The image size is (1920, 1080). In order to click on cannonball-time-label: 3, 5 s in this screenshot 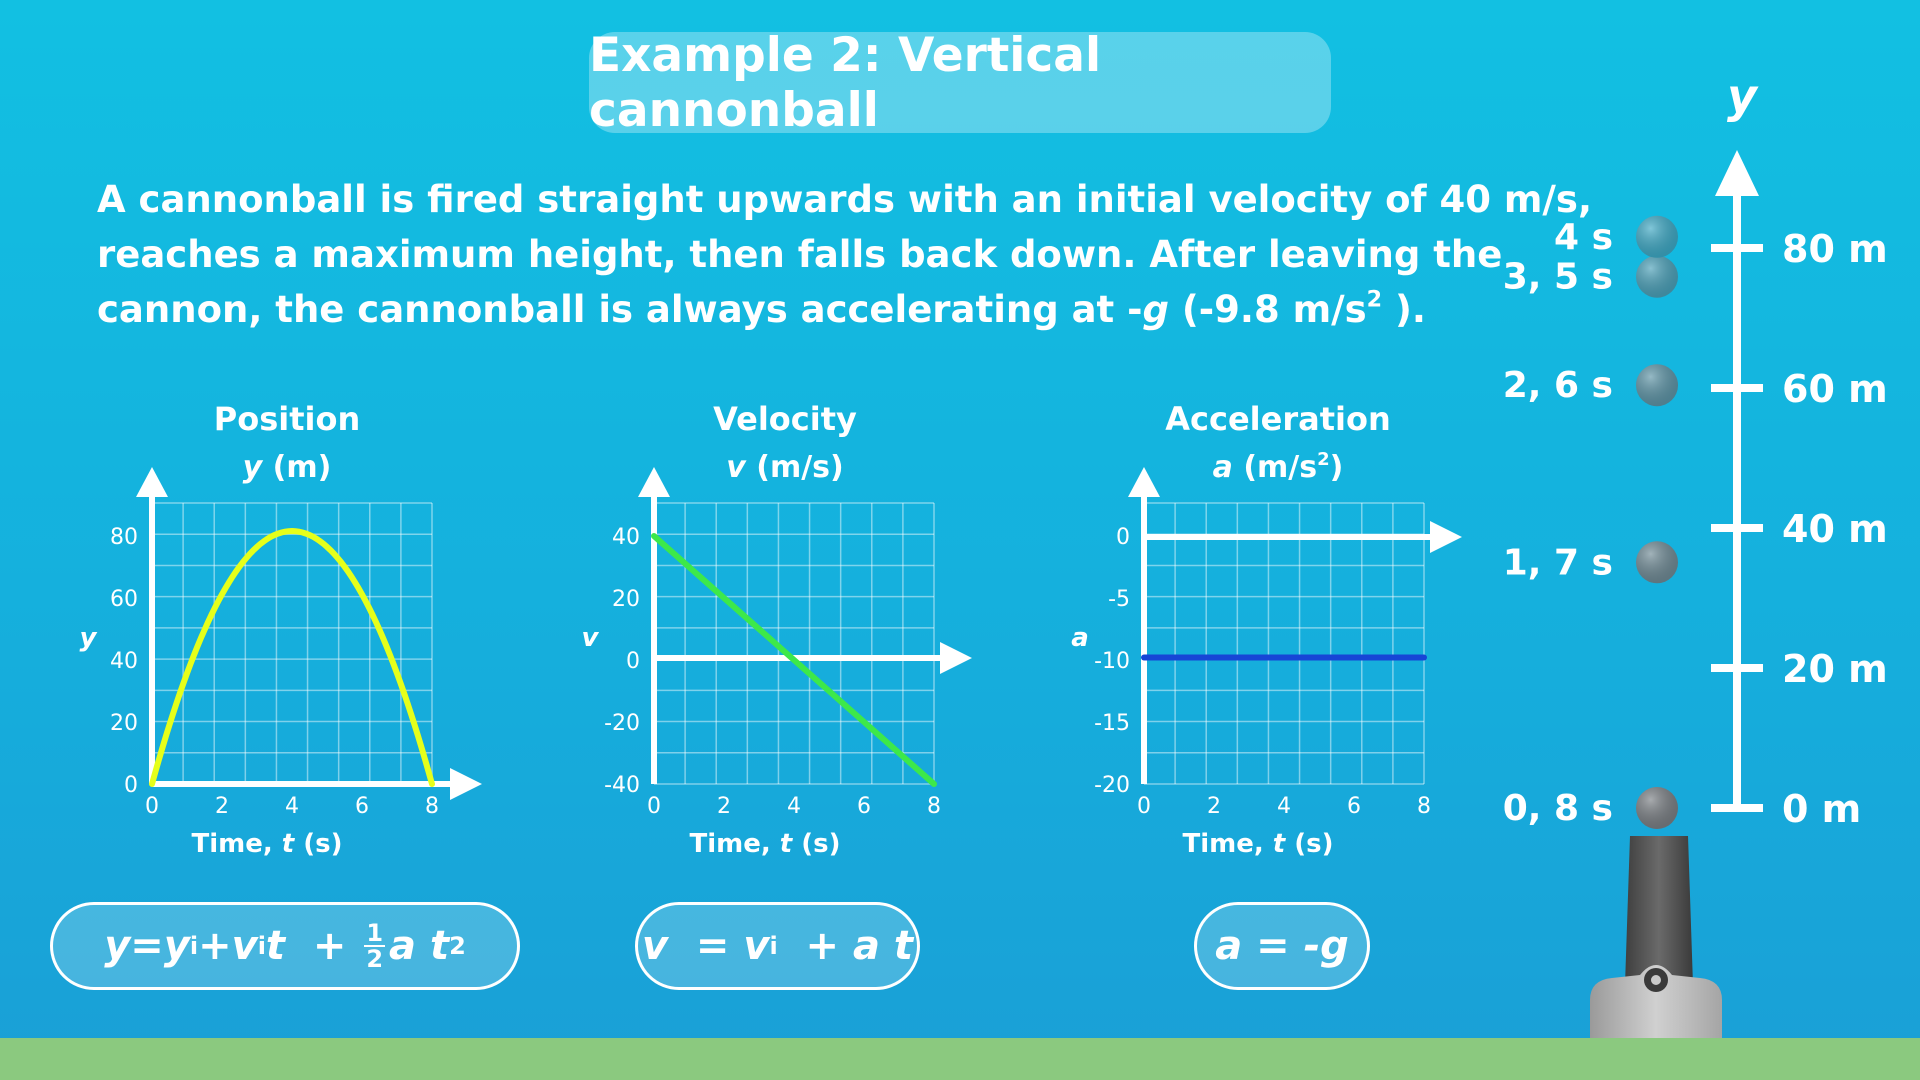, I will do `click(1558, 277)`.